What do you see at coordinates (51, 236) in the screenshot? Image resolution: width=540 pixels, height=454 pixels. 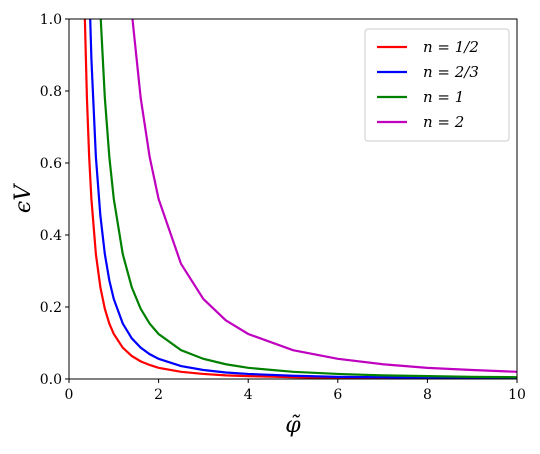 I see `y-tick-label: 0.4` at bounding box center [51, 236].